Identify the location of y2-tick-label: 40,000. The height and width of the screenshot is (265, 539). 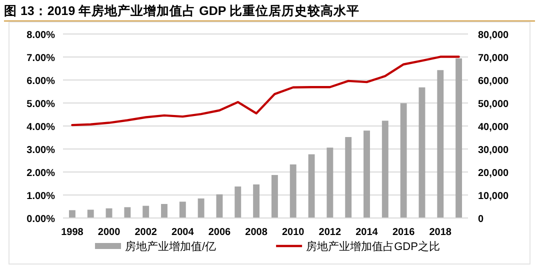
(494, 127).